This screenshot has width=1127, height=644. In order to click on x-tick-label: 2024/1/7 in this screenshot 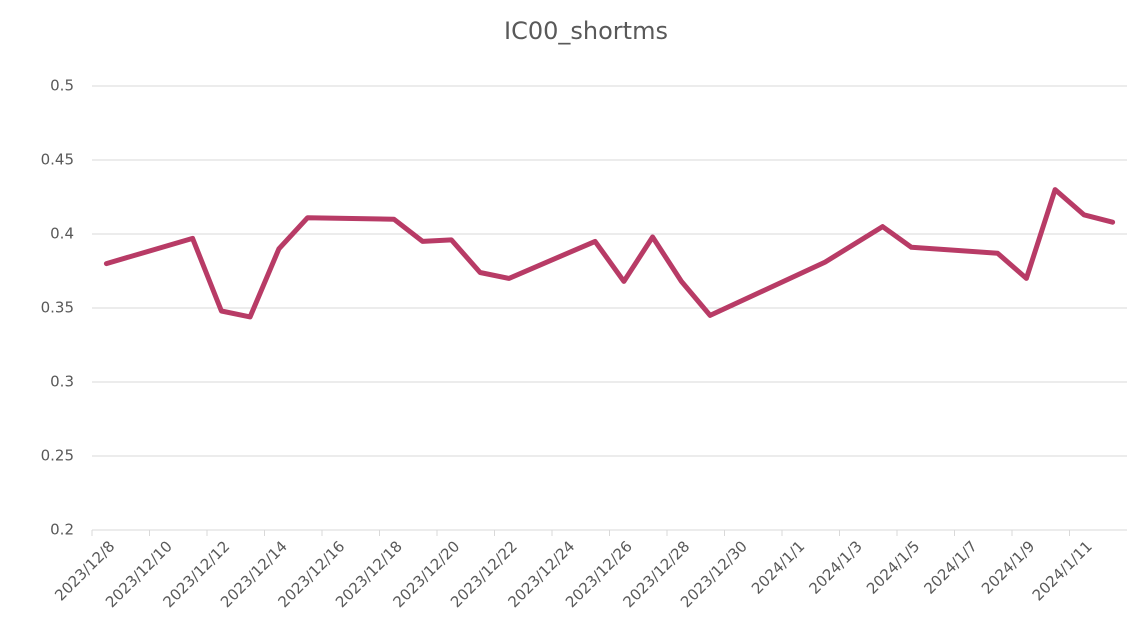, I will do `click(951, 567)`.